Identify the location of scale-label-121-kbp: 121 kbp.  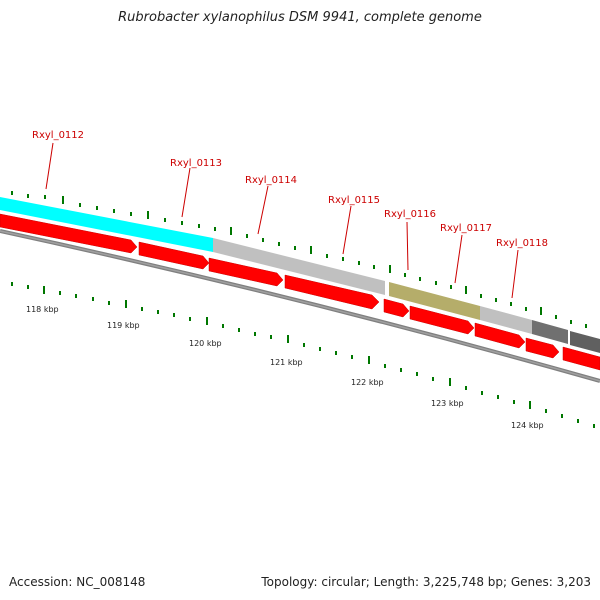
(286, 362).